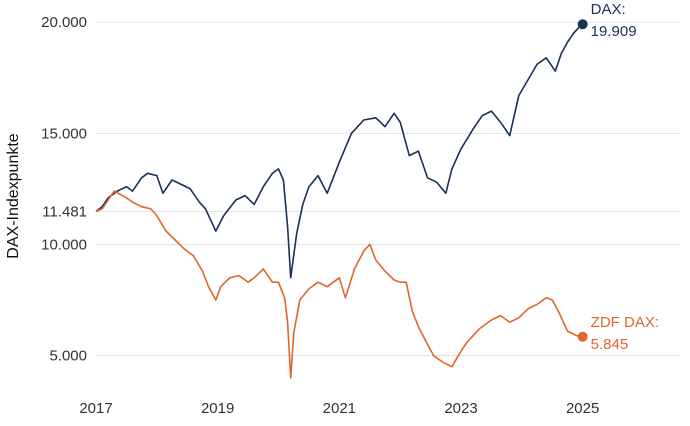  What do you see at coordinates (64, 22) in the screenshot?
I see `y-tick-label: 20.000` at bounding box center [64, 22].